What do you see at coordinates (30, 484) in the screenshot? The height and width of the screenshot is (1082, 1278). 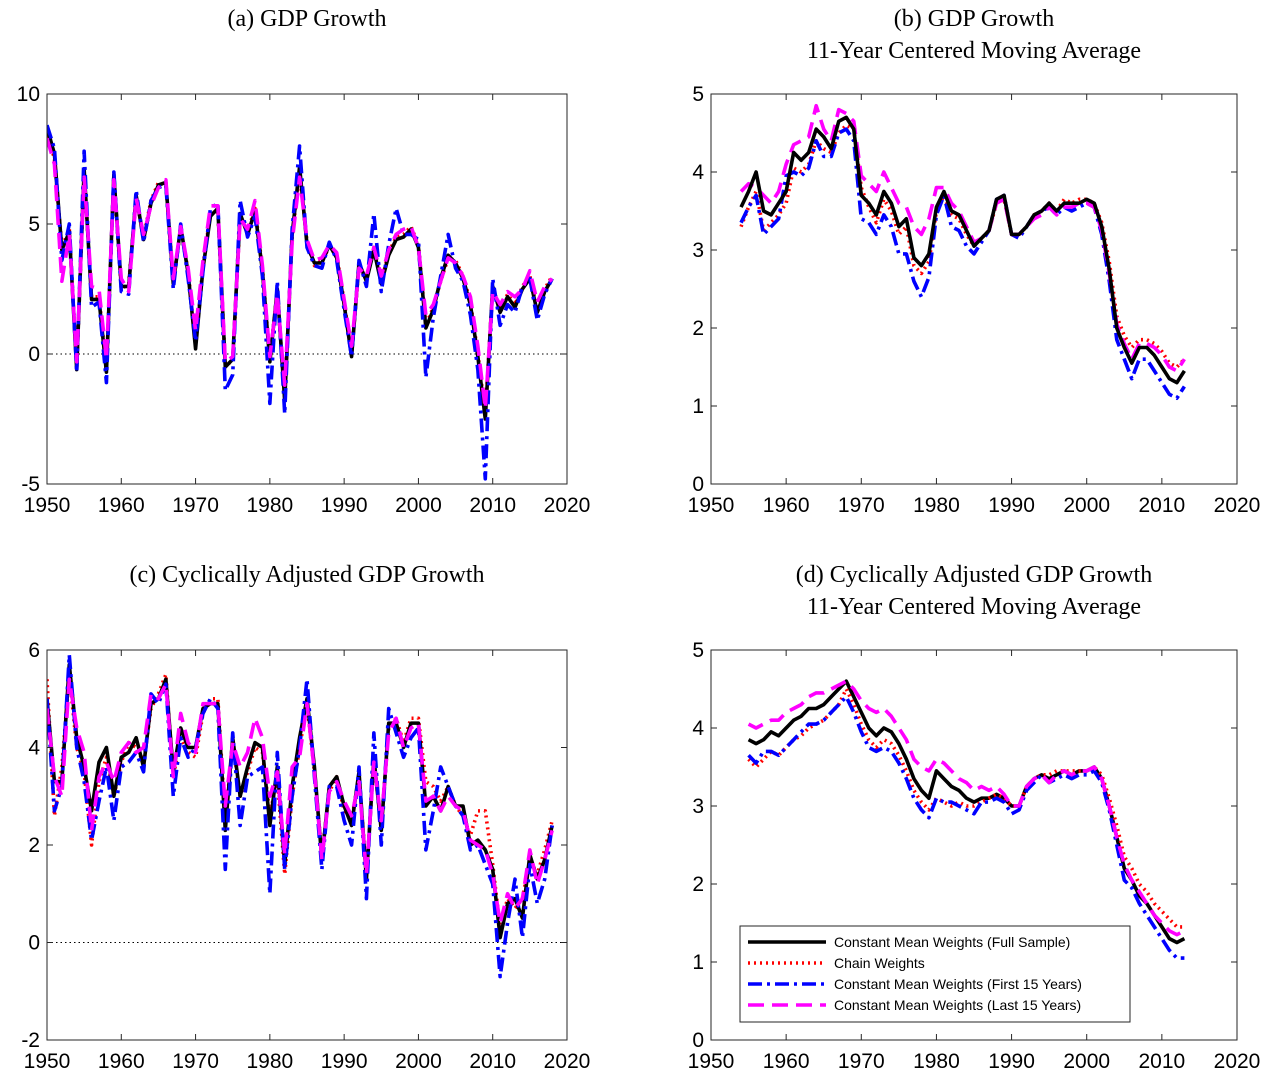 I see `y-tick-label: -5` at bounding box center [30, 484].